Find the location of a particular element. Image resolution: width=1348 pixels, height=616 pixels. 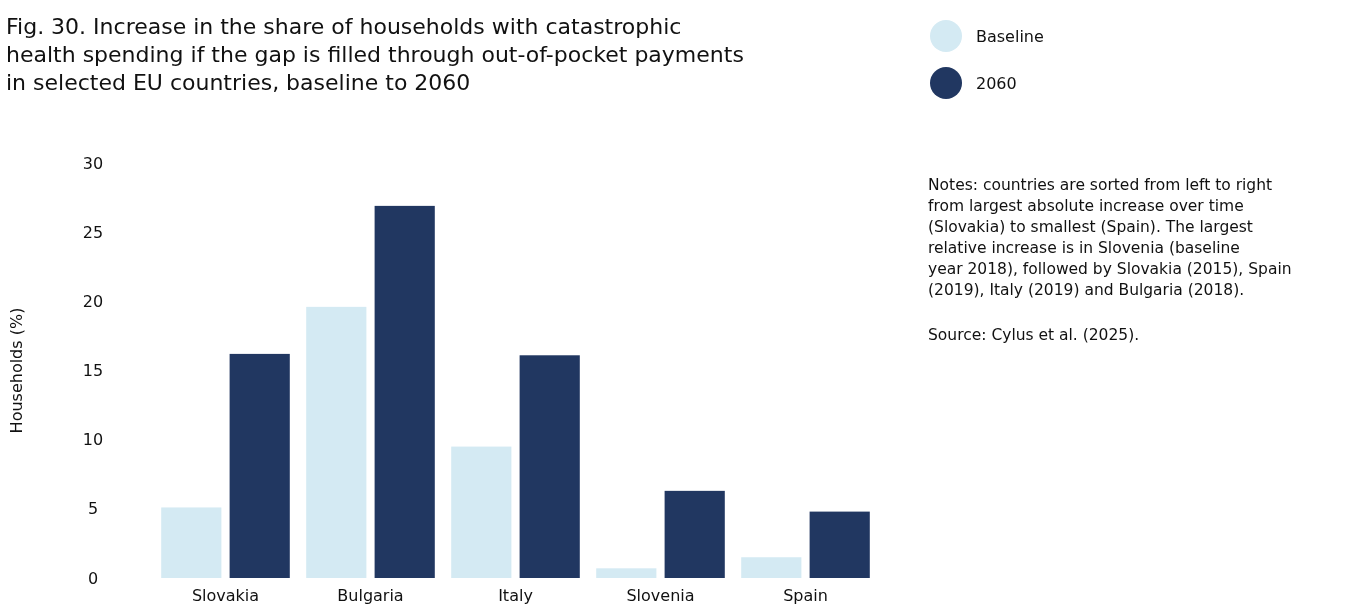

chart-title: Fig. 30. Increase in the share of households with catastrophic health spending if the gap is filled through out-of-pocket payments in selected EU countries, baseline to 2060 is located at coordinates (375, 54).